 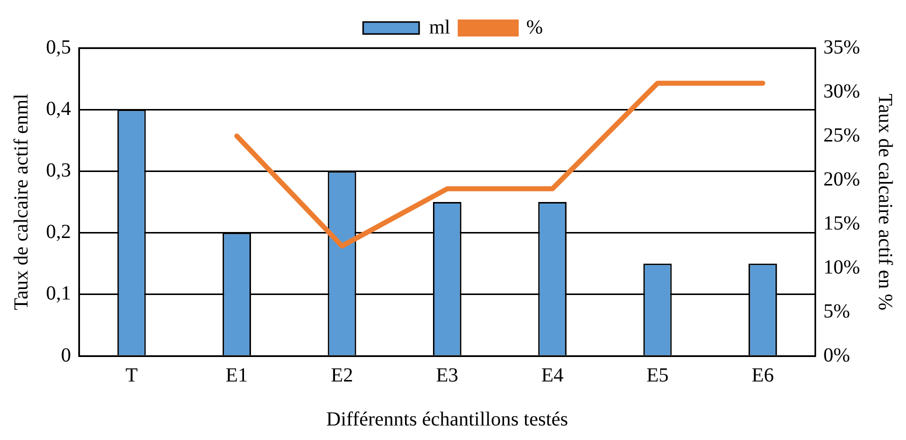 I want to click on legend-label: ml, so click(x=440, y=27).